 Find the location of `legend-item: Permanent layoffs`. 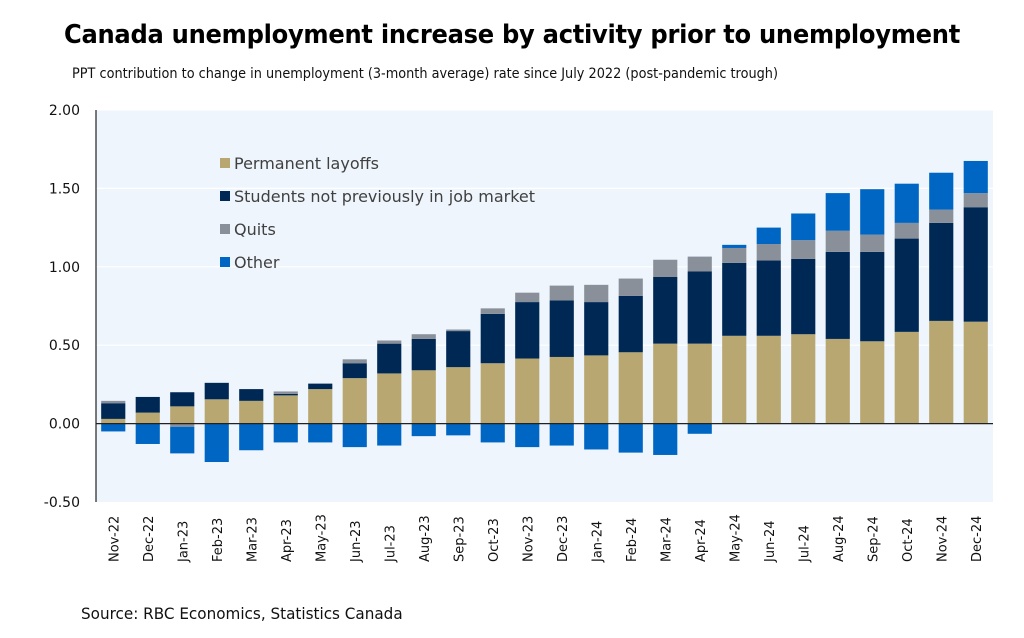

legend-item: Permanent layoffs is located at coordinates (299, 163).